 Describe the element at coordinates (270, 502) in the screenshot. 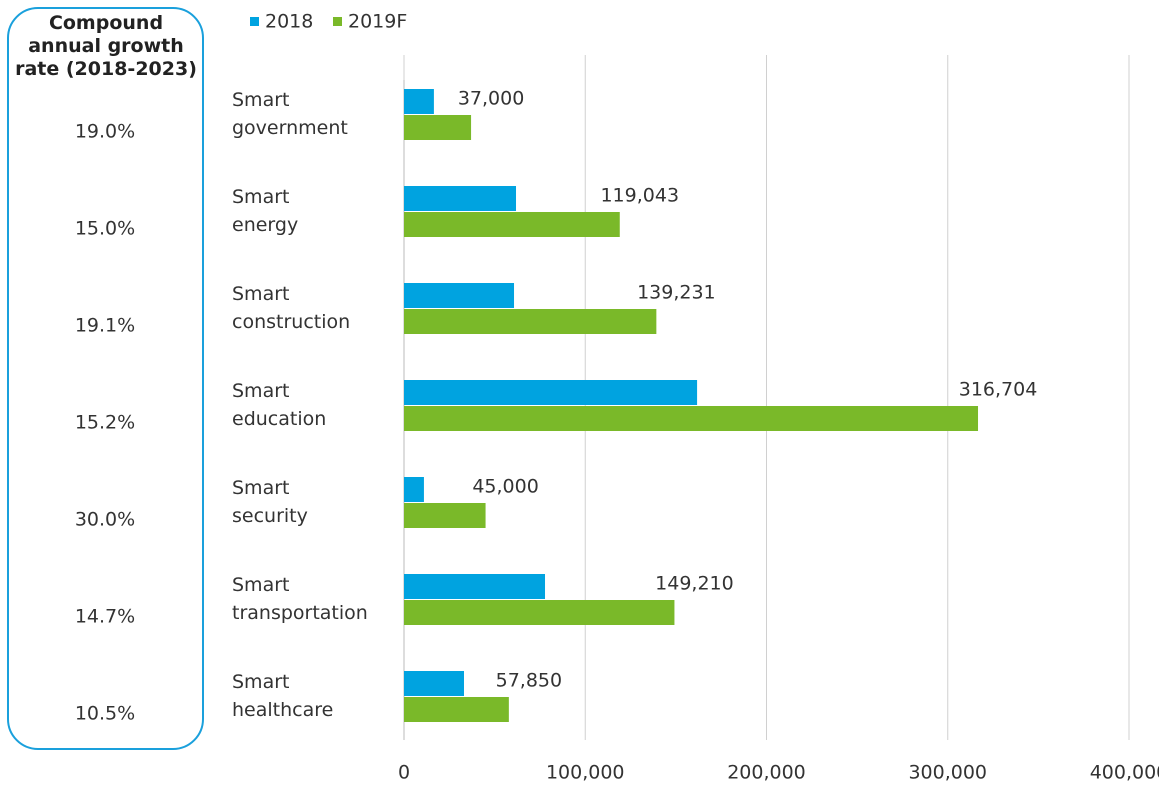

I see `category-label: Smart security` at that location.